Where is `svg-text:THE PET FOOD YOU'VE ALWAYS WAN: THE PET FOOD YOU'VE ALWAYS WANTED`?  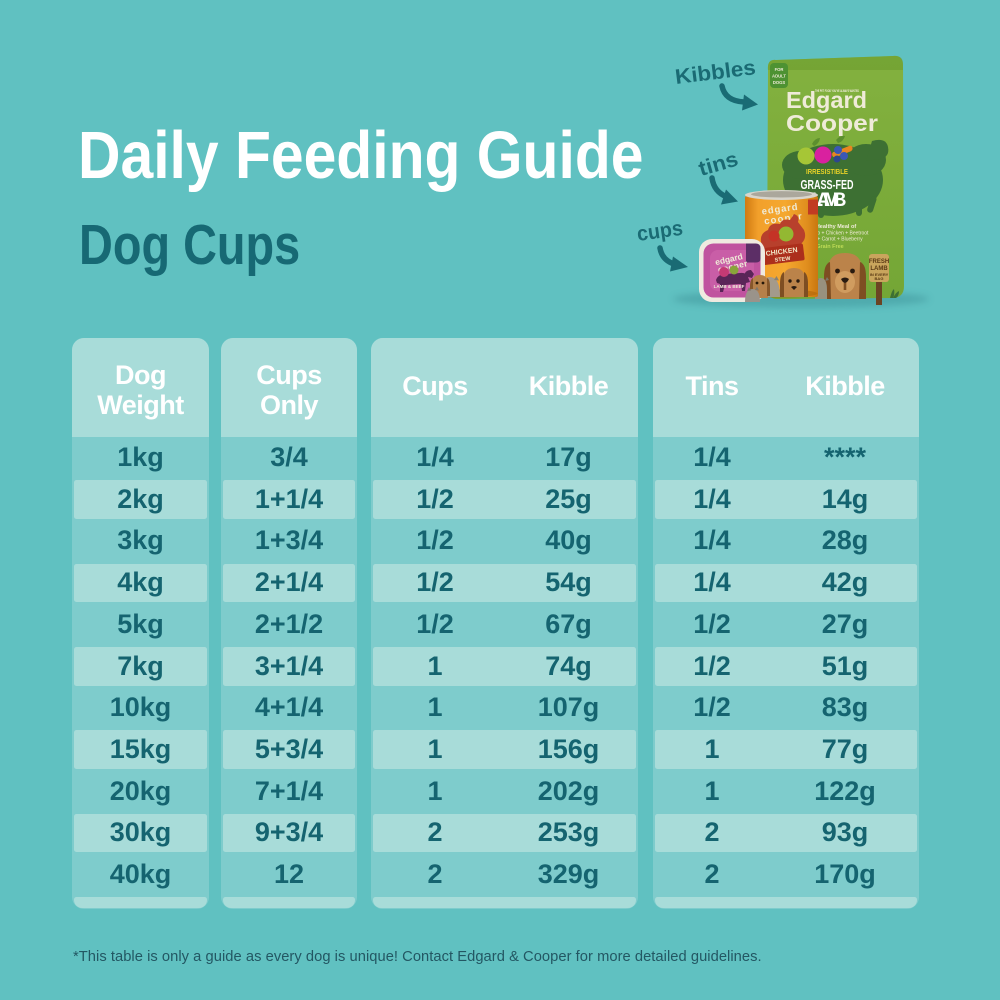 svg-text:THE PET FOOD YOU'VE ALWAYS WAN: THE PET FOOD YOU'VE ALWAYS WANTED is located at coordinates (837, 90).